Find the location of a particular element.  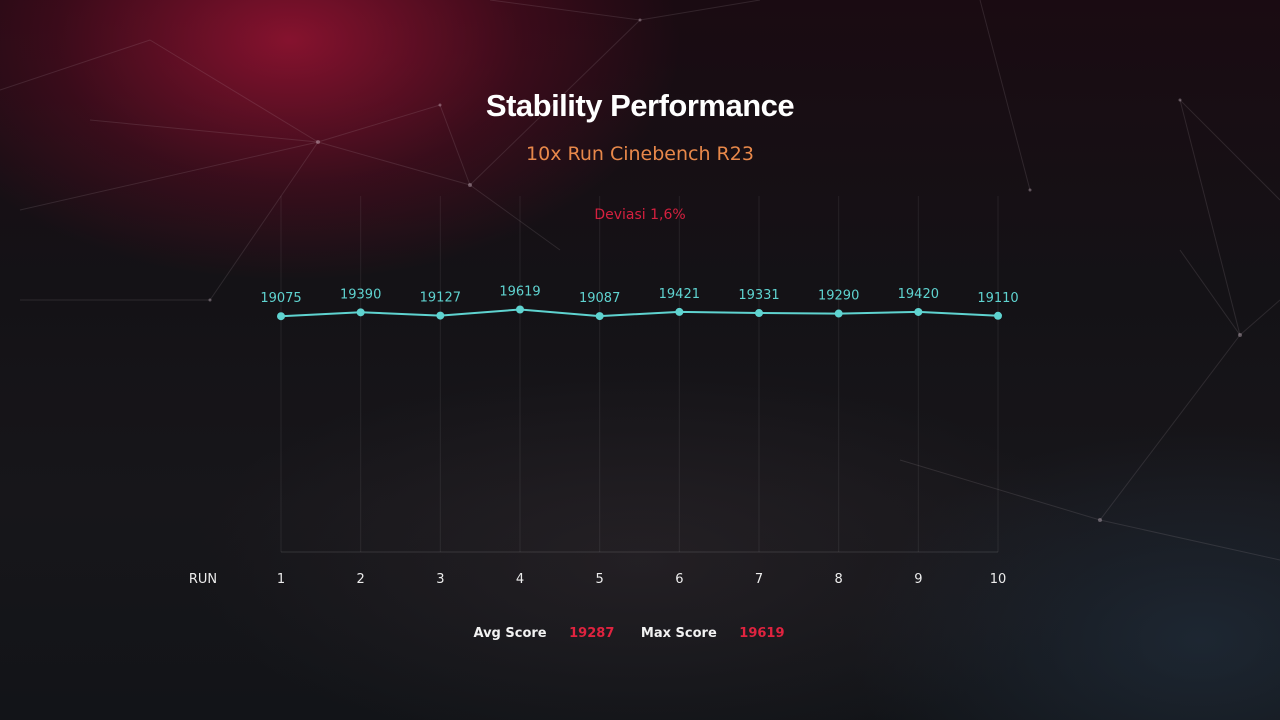

series-line is located at coordinates (639, 313).